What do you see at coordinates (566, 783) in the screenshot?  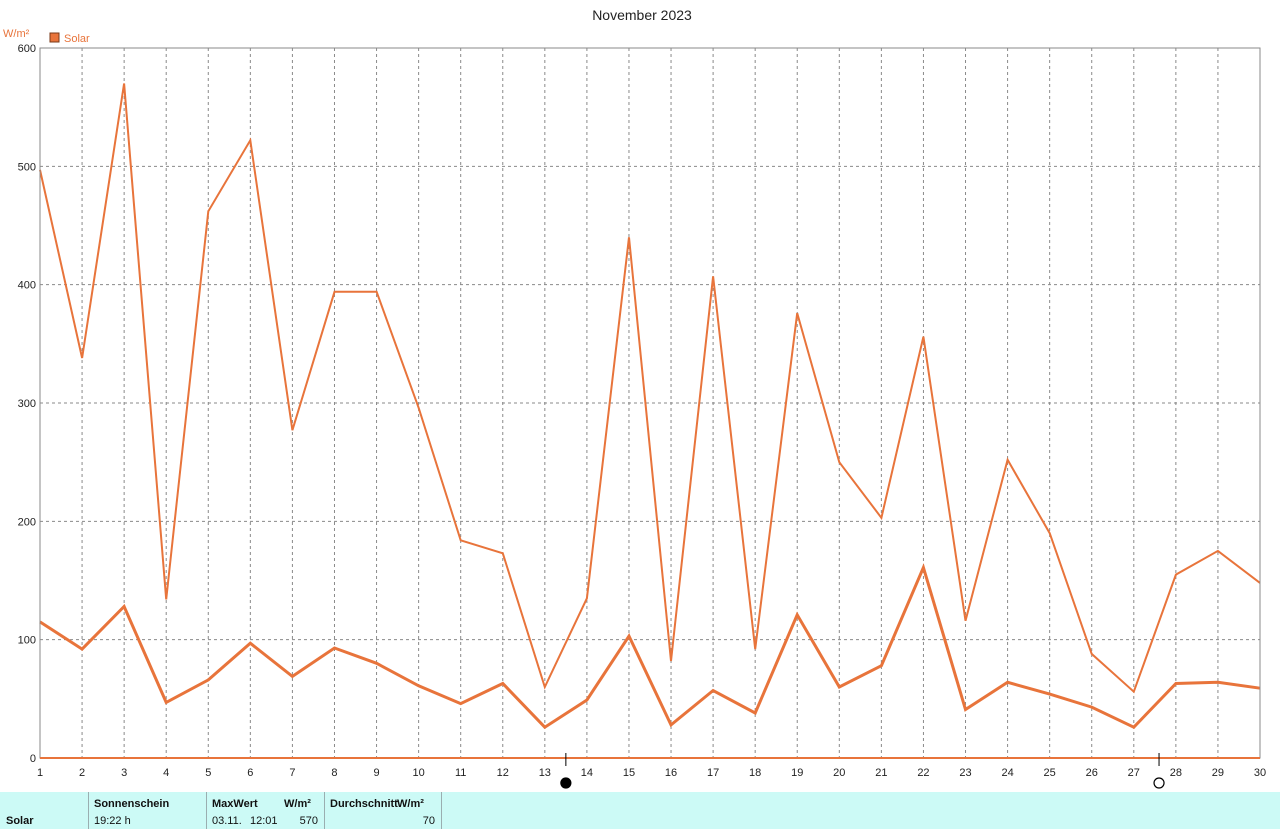 I see `new-moon-icon` at bounding box center [566, 783].